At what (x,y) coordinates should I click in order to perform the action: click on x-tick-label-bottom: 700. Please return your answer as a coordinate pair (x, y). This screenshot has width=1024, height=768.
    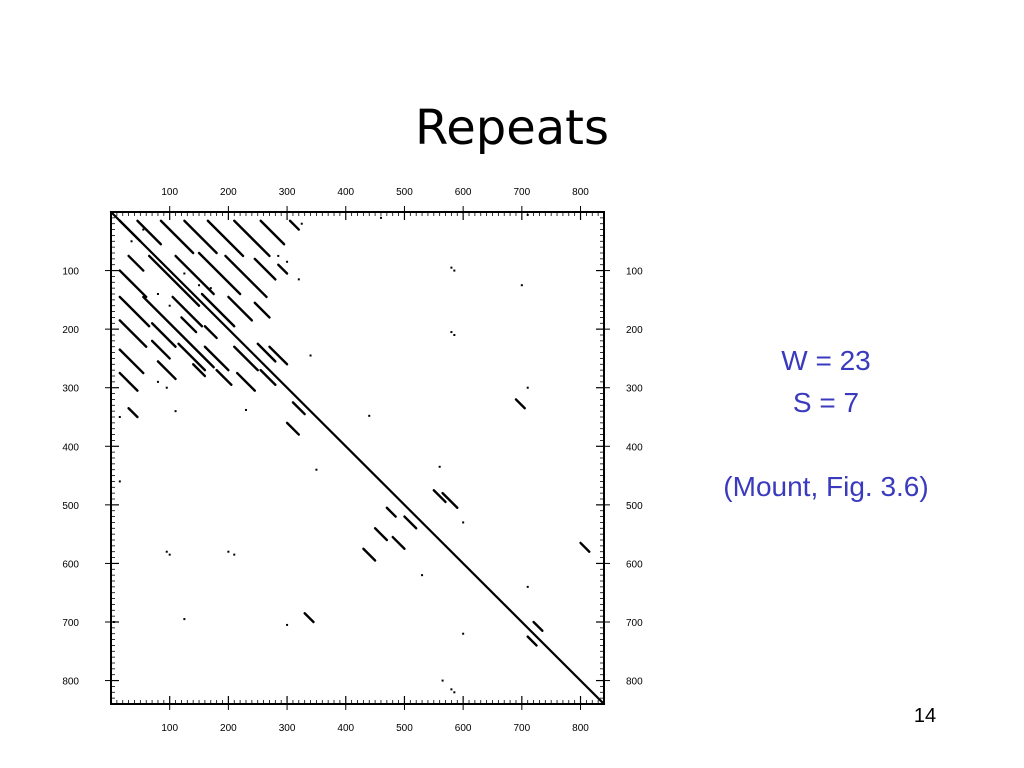
    Looking at the image, I should click on (521, 728).